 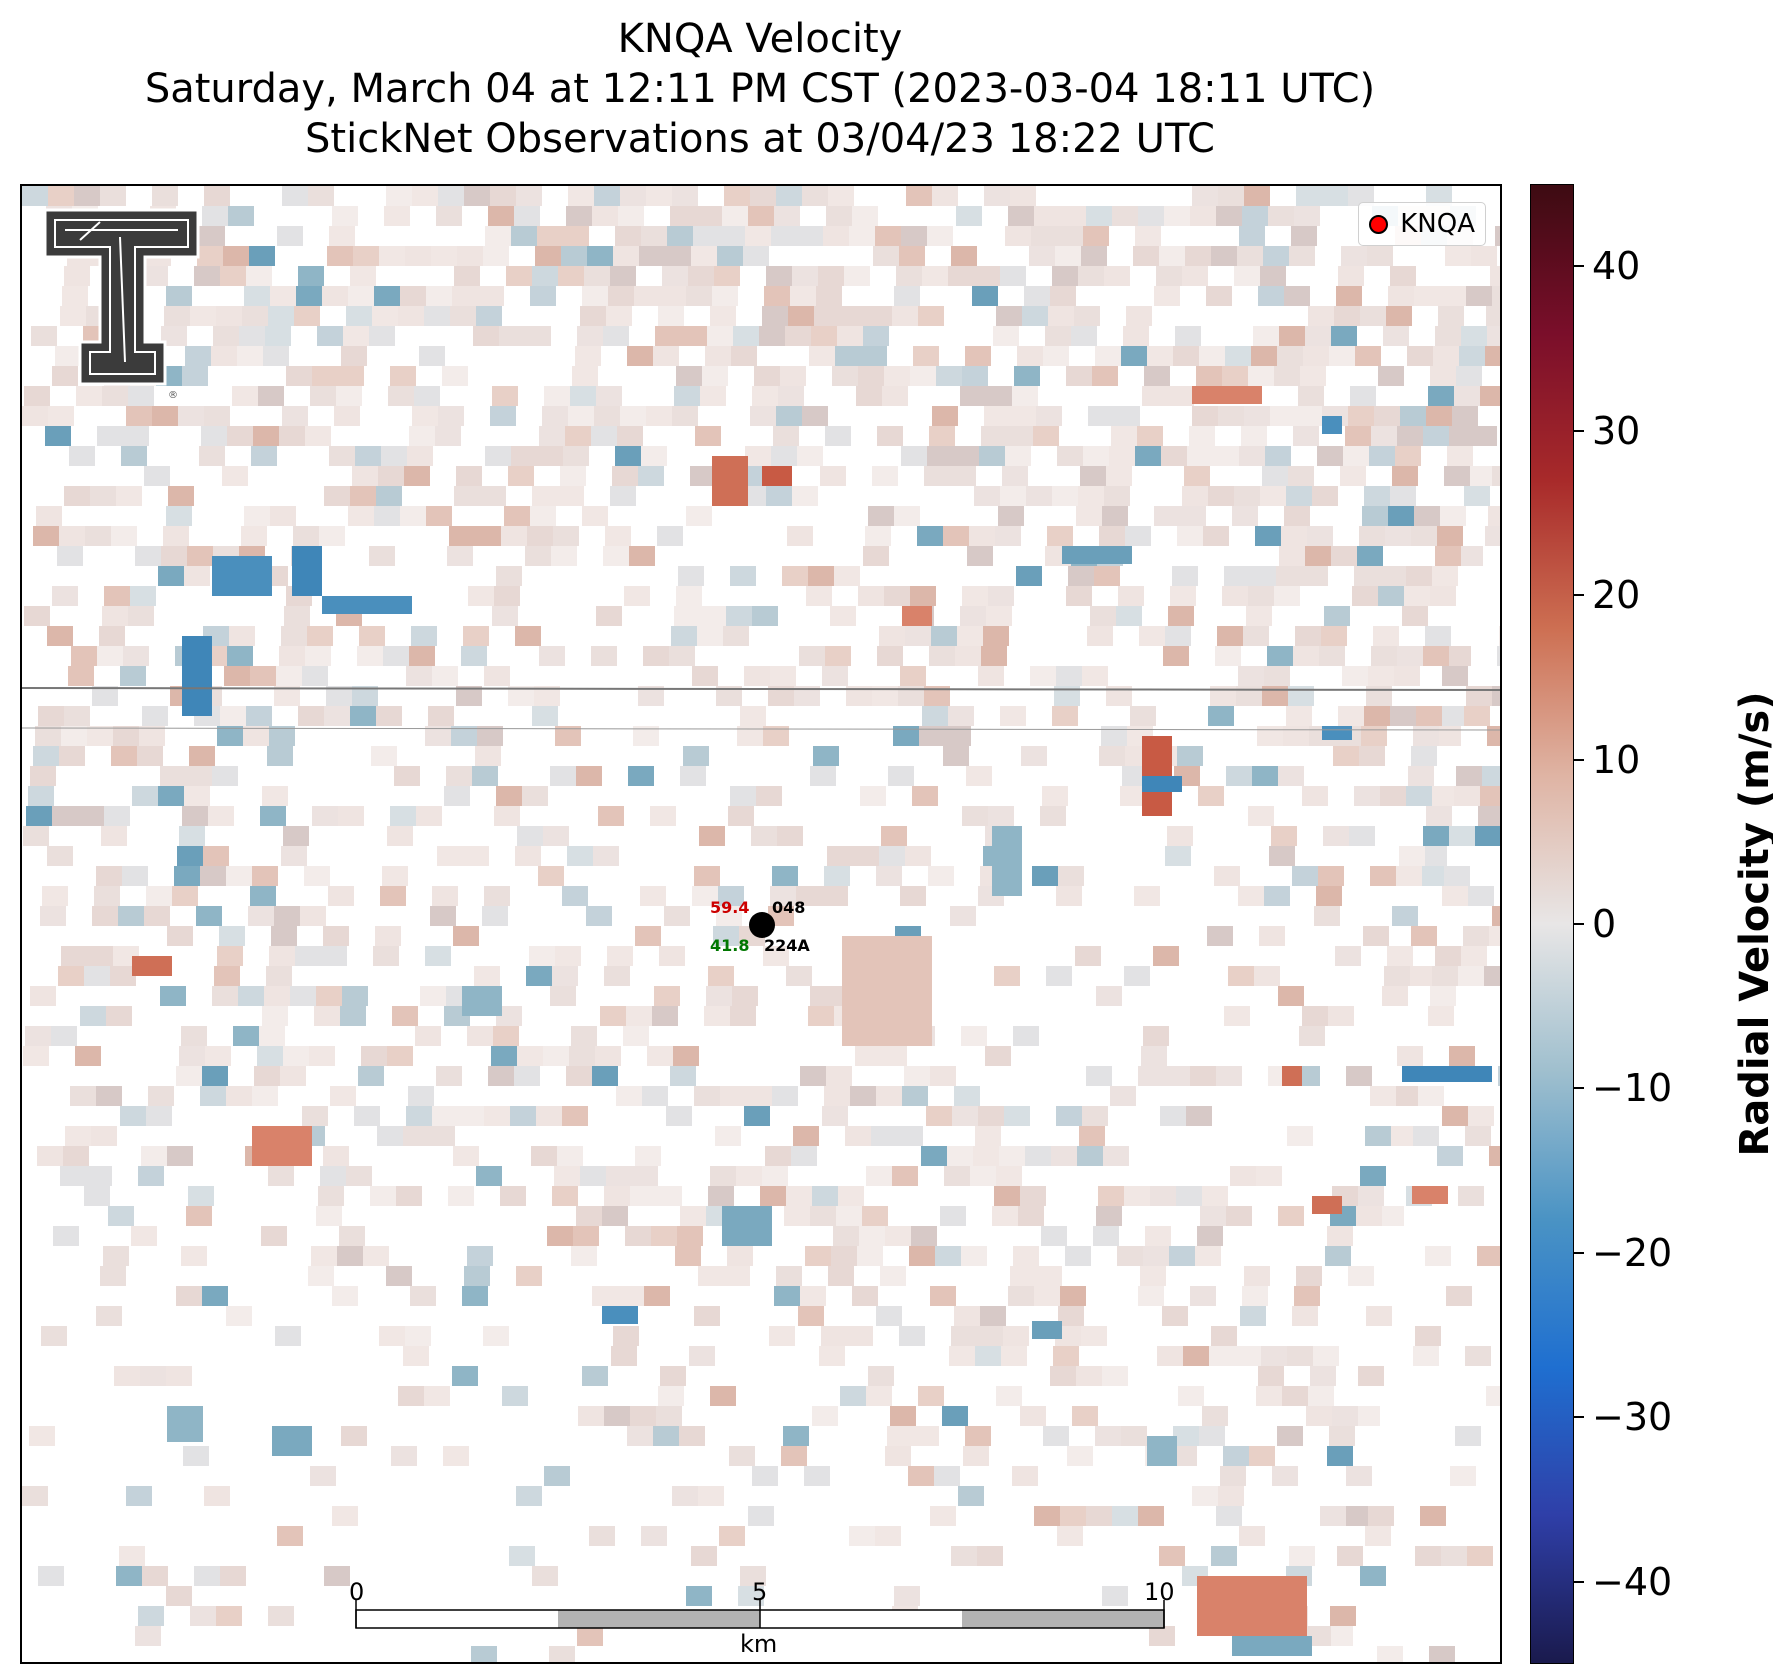 I want to click on scale-bar-tick-5: 5, so click(x=760, y=1592).